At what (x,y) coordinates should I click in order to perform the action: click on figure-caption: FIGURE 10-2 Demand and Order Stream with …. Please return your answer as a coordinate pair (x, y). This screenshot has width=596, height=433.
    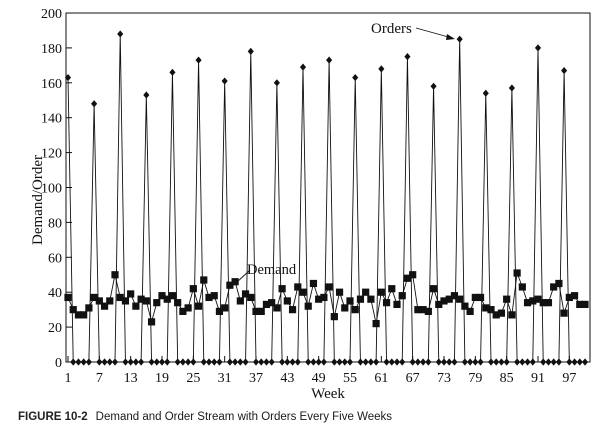
    Looking at the image, I should click on (303, 417).